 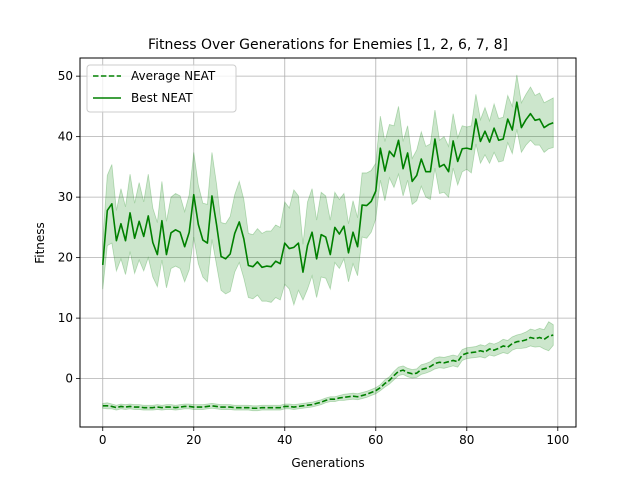 What do you see at coordinates (375, 440) in the screenshot?
I see `x-tick-label: 60` at bounding box center [375, 440].